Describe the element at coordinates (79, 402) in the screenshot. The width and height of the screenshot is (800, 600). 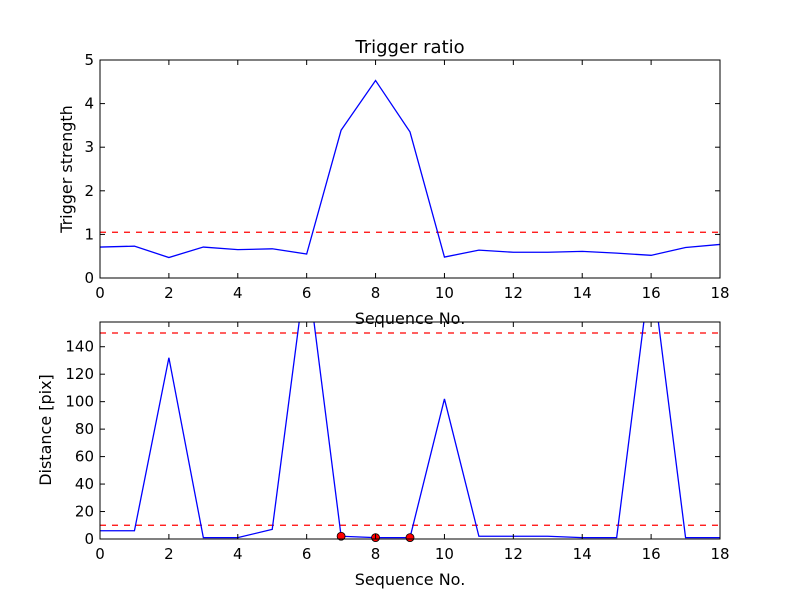
I see `y-tick-label: 100` at that location.